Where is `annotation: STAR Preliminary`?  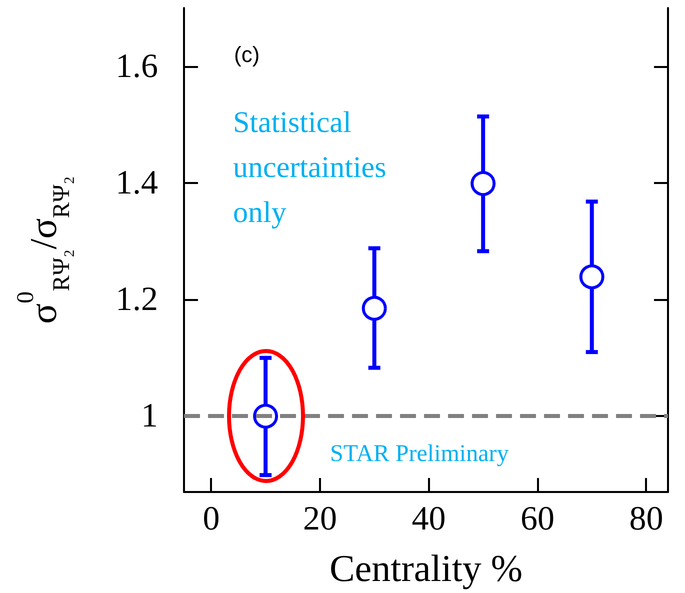
annotation: STAR Preliminary is located at coordinates (419, 454).